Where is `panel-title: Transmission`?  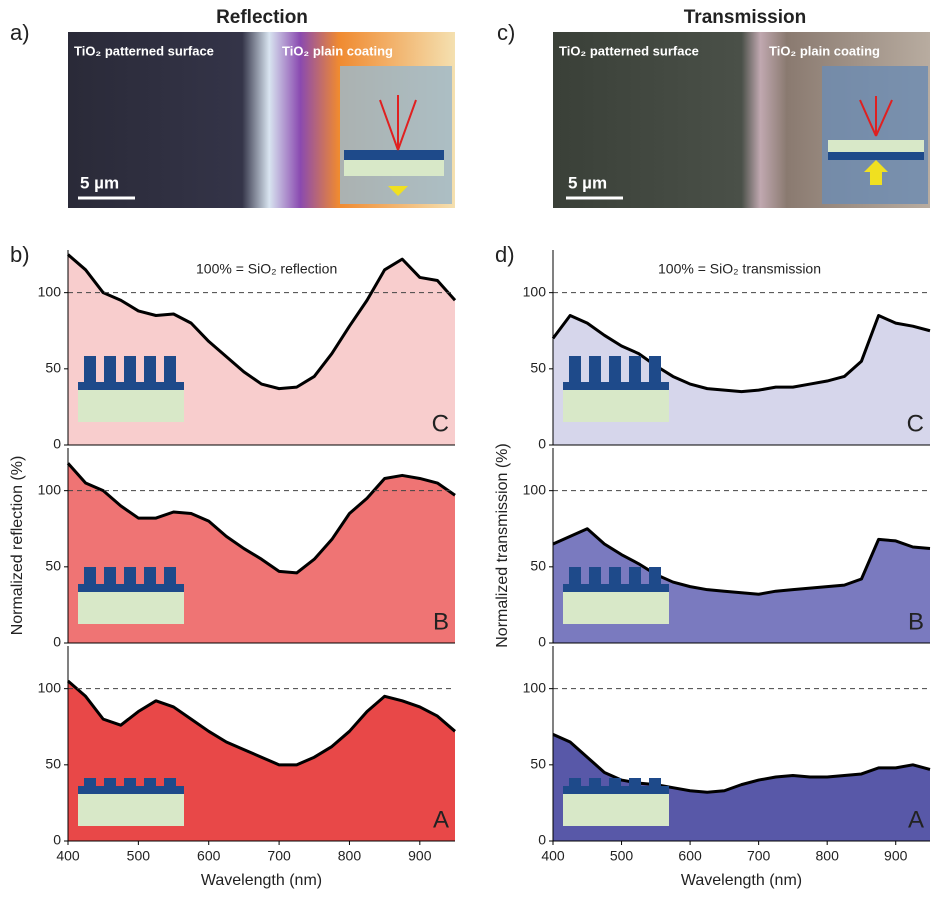 panel-title: Transmission is located at coordinates (745, 17).